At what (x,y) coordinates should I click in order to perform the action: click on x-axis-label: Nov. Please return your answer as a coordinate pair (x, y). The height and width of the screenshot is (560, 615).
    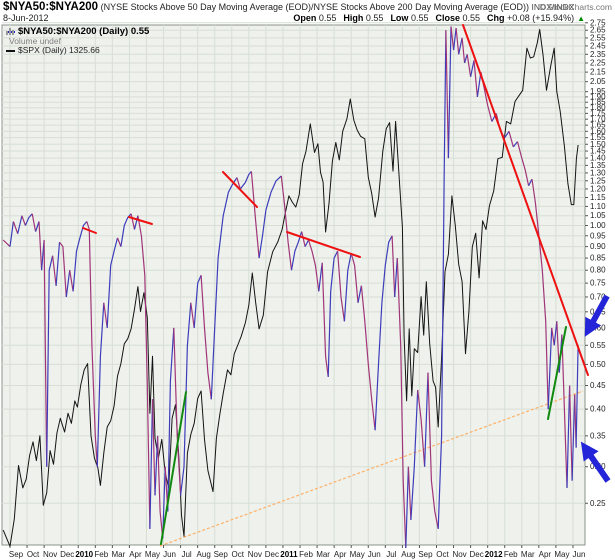
    Looking at the image, I should click on (50, 554).